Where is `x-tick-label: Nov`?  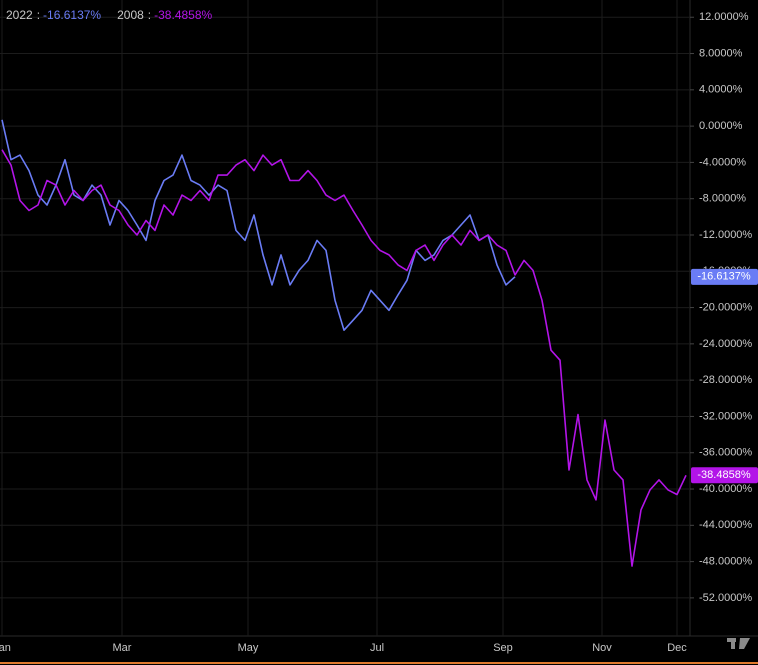 x-tick-label: Nov is located at coordinates (602, 648).